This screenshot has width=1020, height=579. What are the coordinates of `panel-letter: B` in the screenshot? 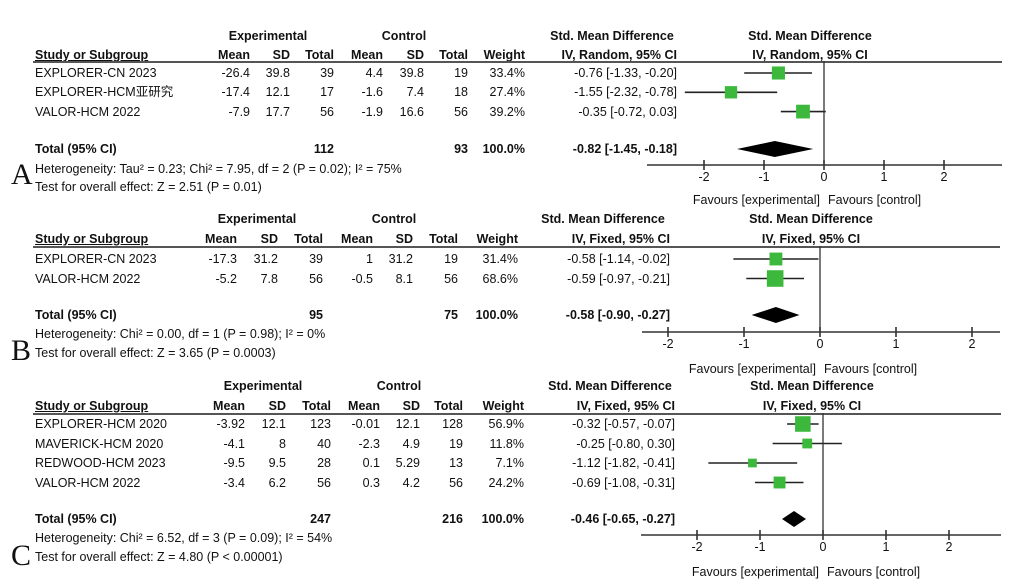 It's located at (21, 350).